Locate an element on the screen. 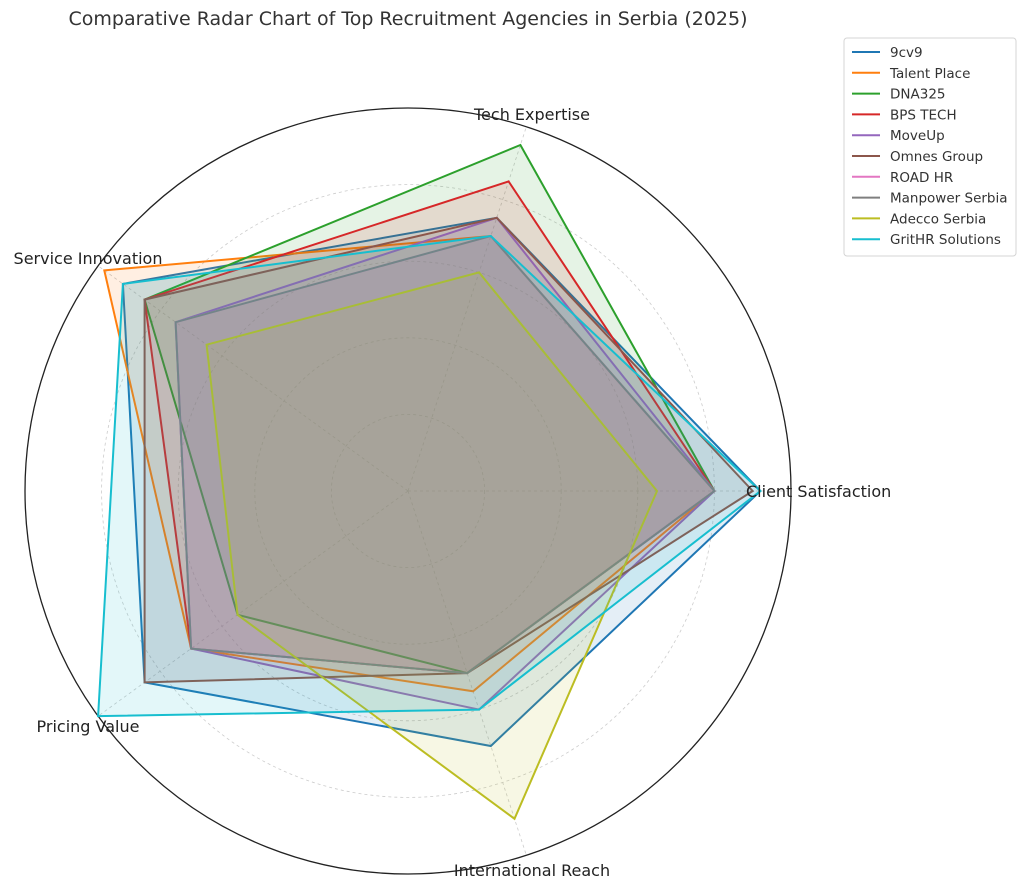 This screenshot has width=1024, height=889. legend-label: BPS TECH is located at coordinates (923, 115).